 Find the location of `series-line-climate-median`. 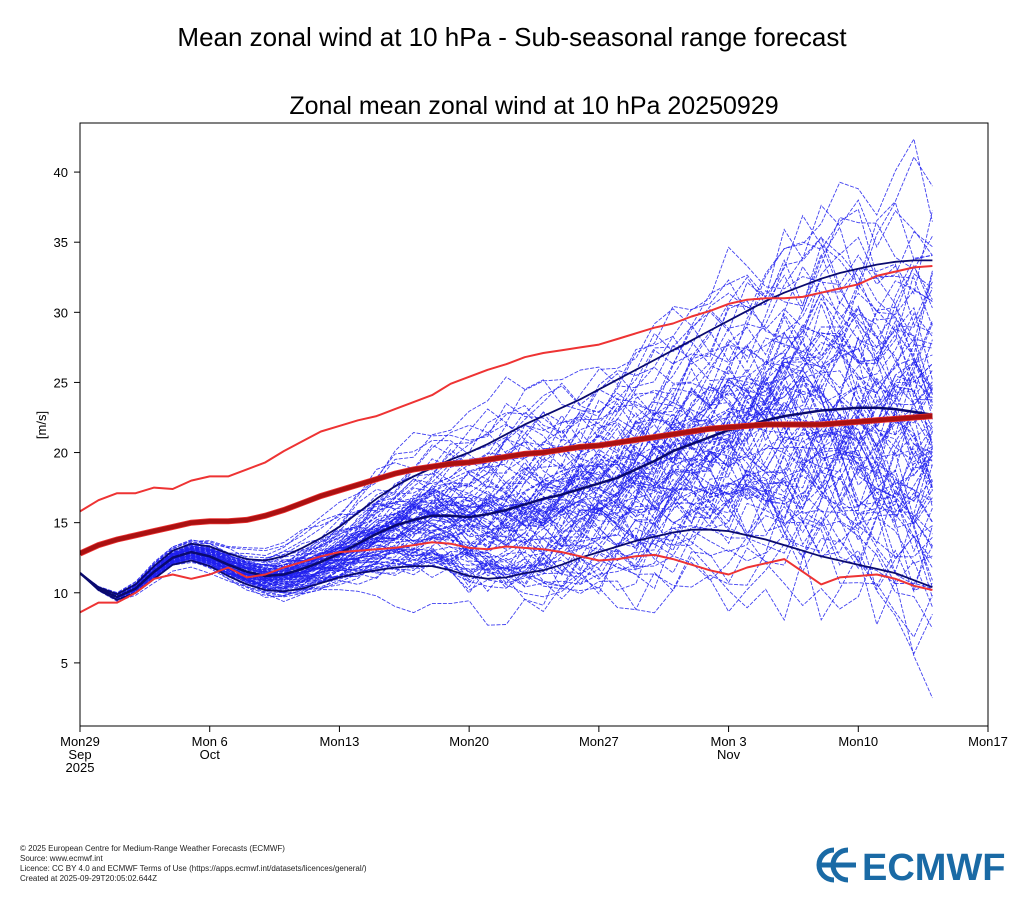

series-line-climate-median is located at coordinates (506, 484).